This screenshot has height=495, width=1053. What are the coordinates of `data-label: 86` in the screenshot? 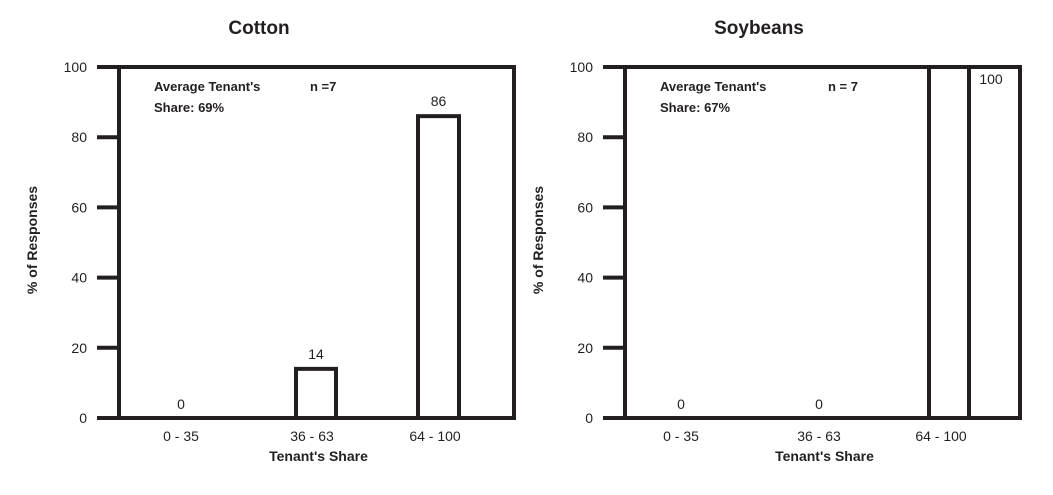 It's located at (439, 101).